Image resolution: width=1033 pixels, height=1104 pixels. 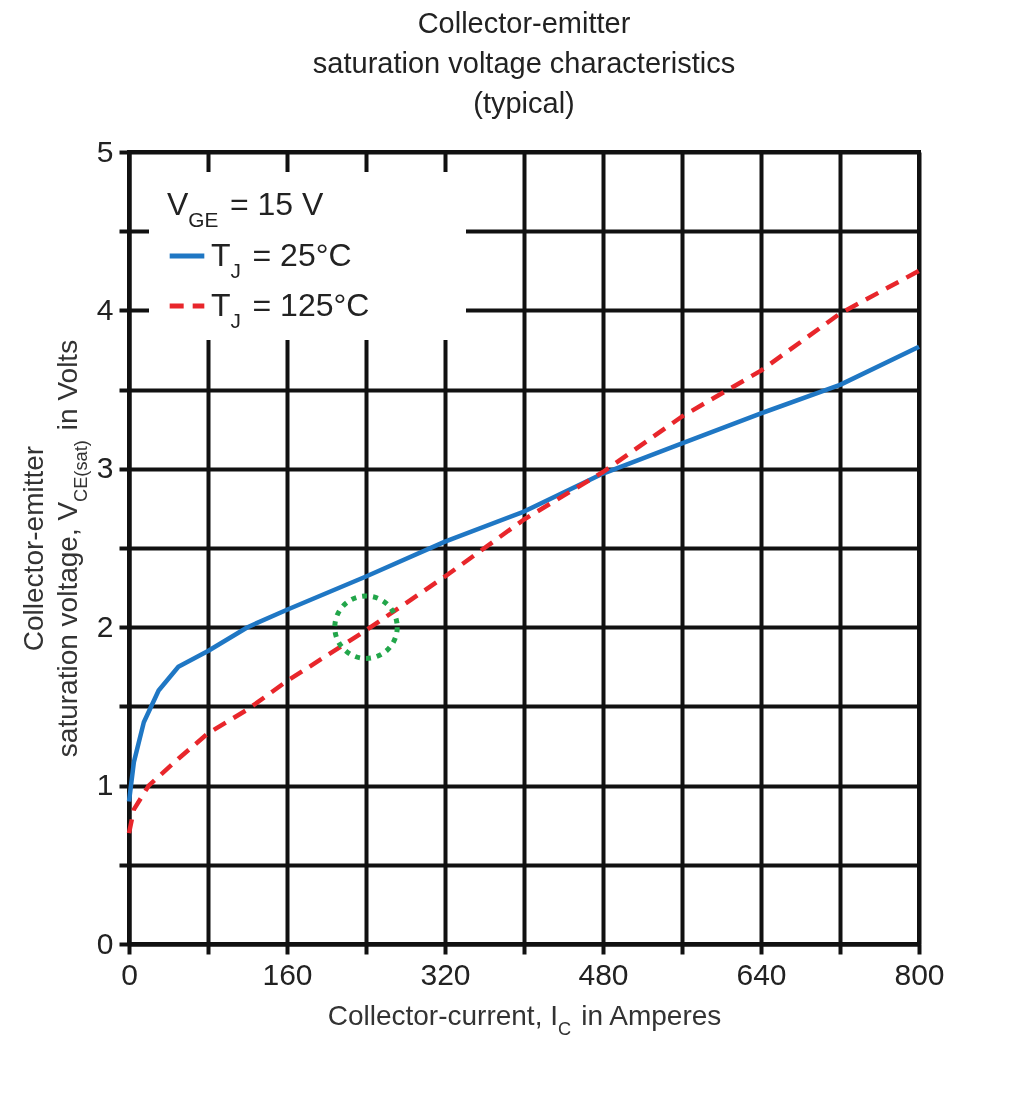 What do you see at coordinates (105, 626) in the screenshot?
I see `y-tick-label: 2` at bounding box center [105, 626].